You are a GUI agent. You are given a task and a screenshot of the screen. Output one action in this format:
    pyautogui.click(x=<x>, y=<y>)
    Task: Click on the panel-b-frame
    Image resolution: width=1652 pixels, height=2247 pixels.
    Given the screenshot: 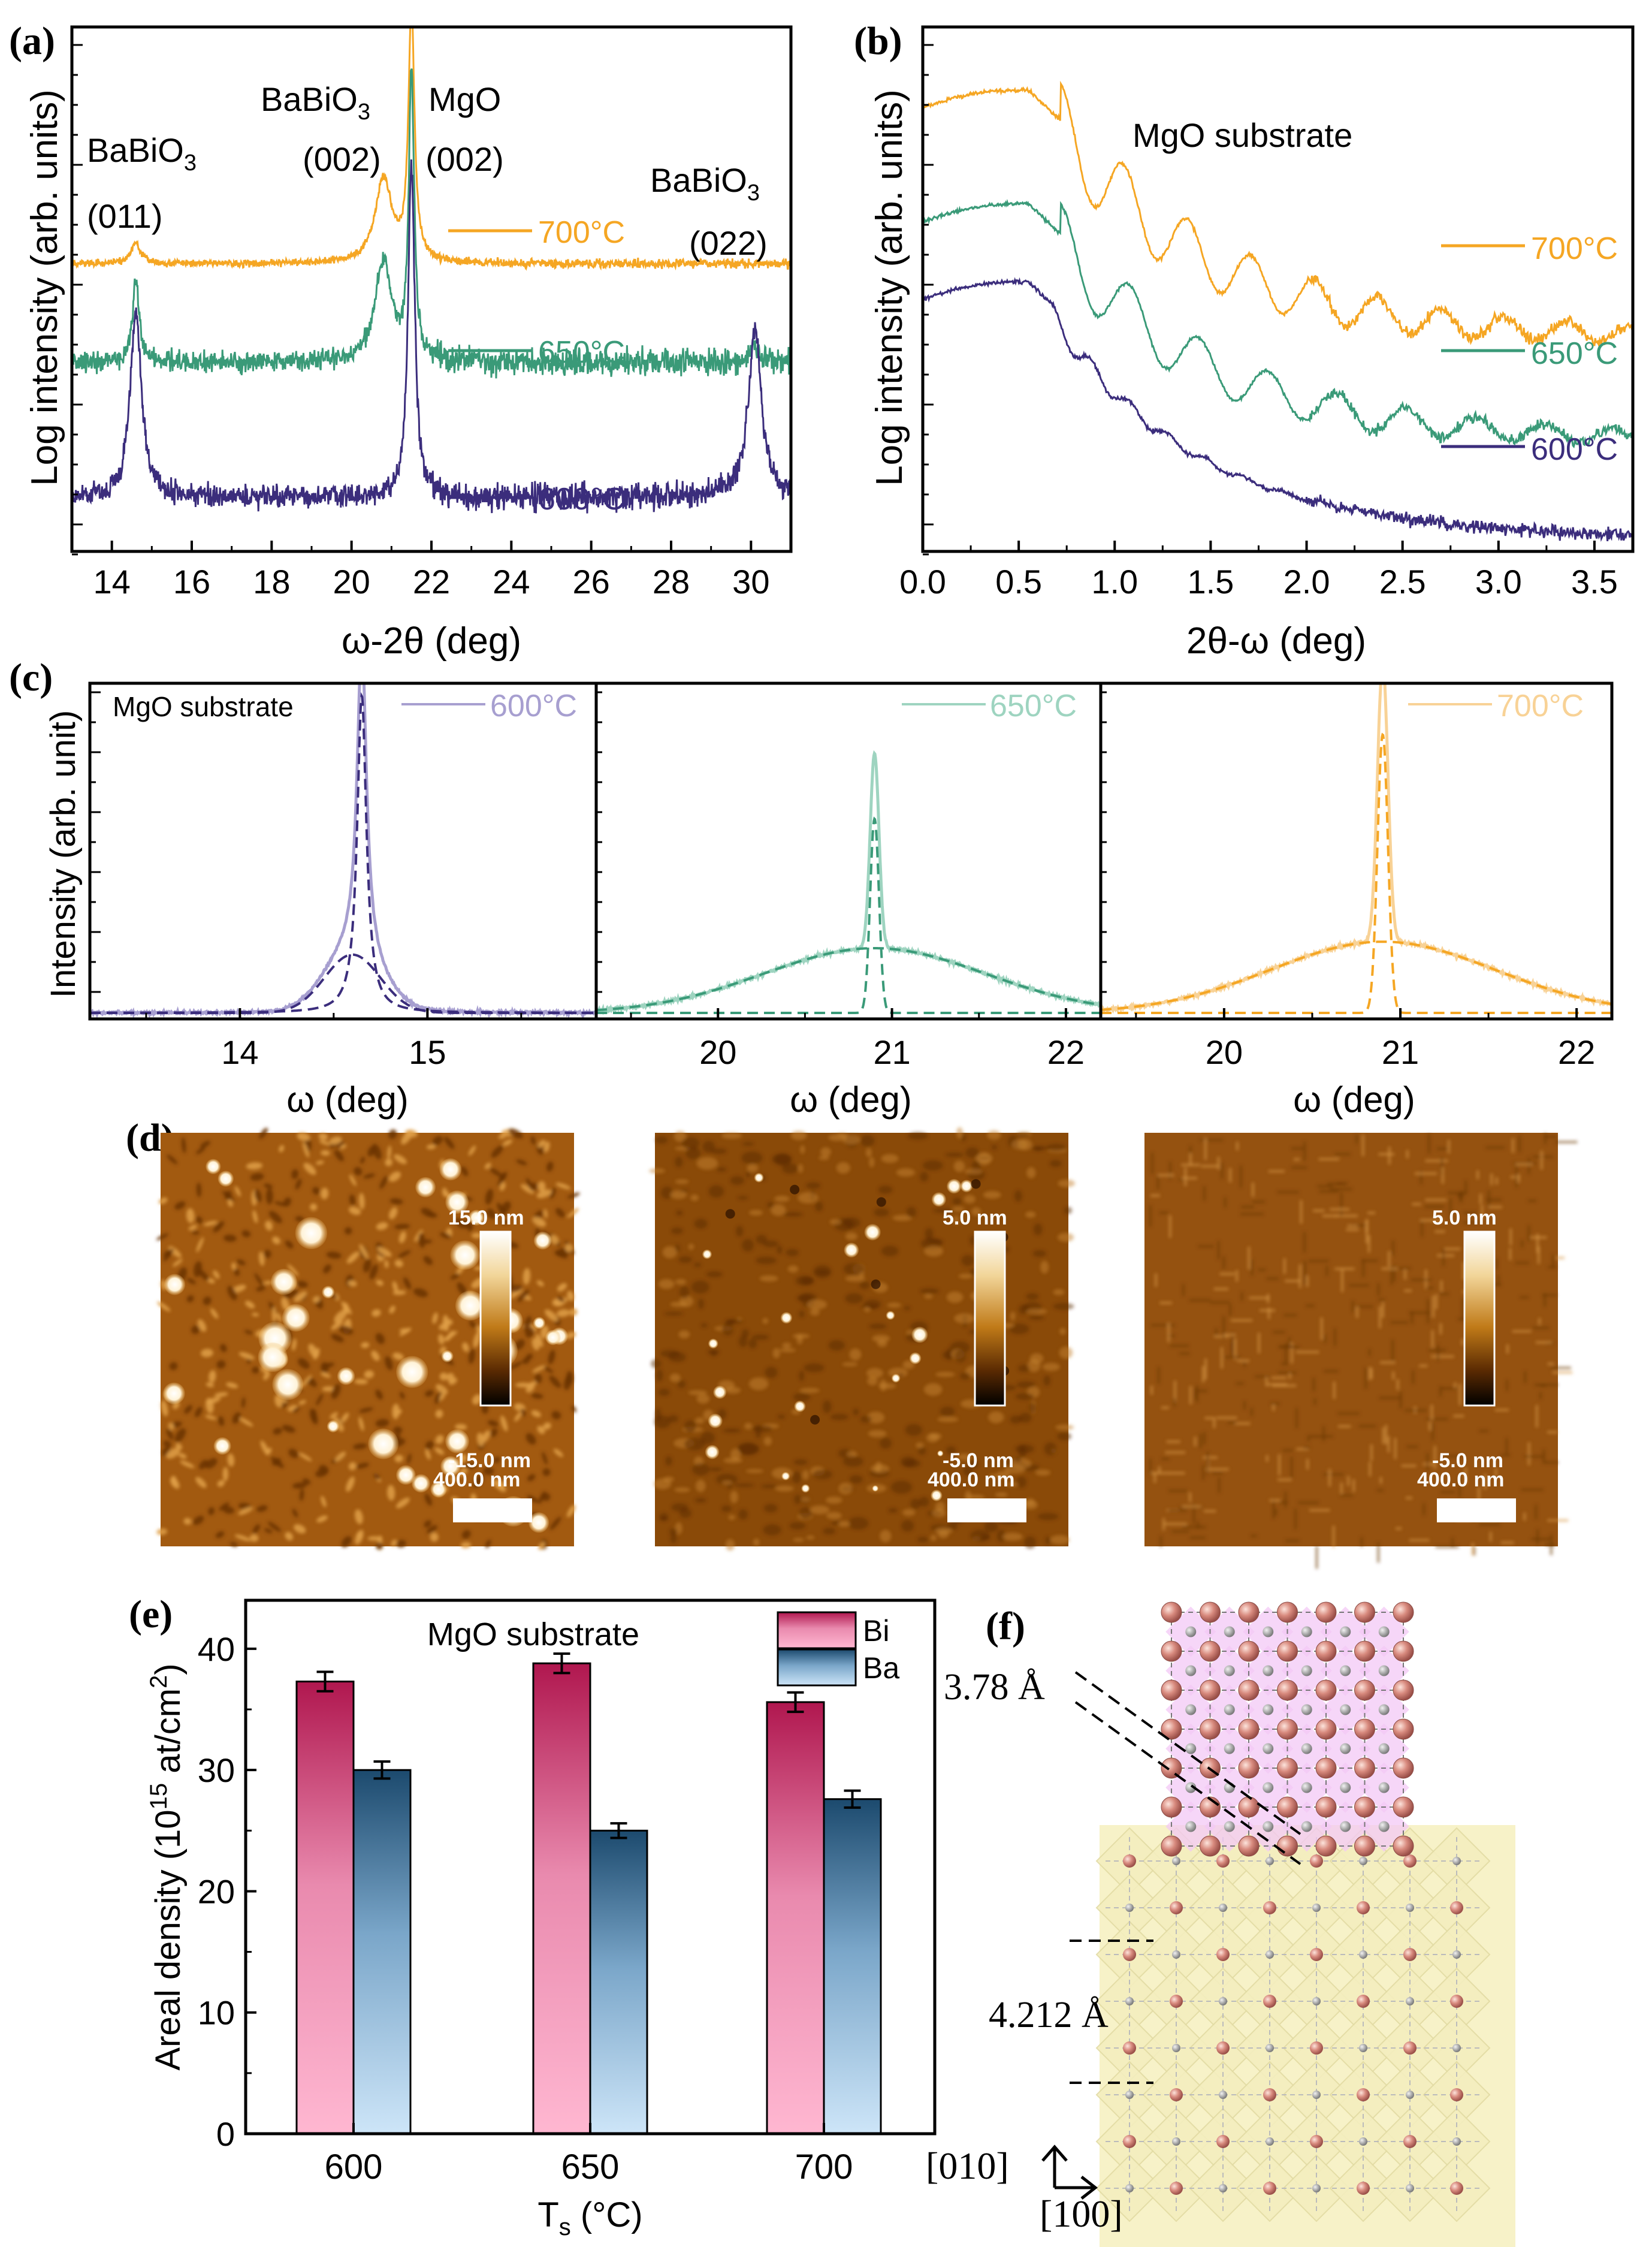 What is the action you would take?
    pyautogui.click(x=1278, y=289)
    